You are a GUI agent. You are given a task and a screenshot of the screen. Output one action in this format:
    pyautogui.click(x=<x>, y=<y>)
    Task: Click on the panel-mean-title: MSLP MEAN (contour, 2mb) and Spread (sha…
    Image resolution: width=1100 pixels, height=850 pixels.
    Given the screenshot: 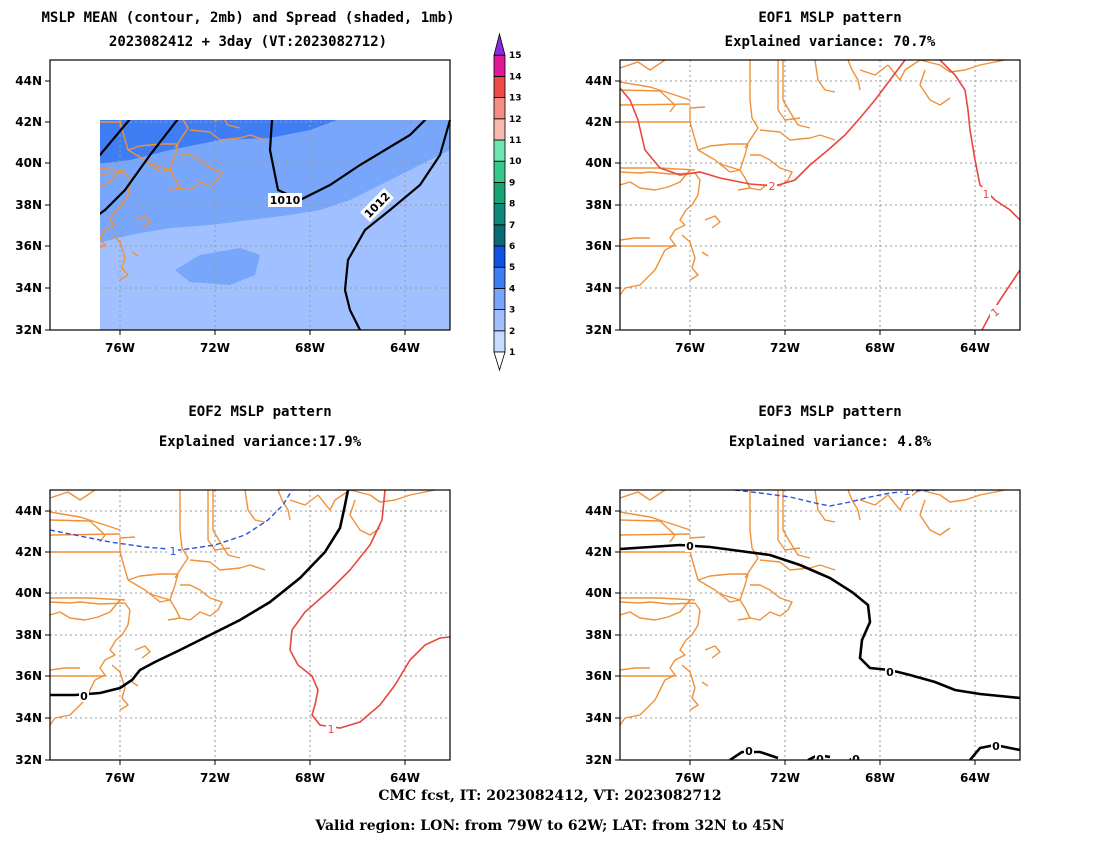 What is the action you would take?
    pyautogui.click(x=248, y=18)
    